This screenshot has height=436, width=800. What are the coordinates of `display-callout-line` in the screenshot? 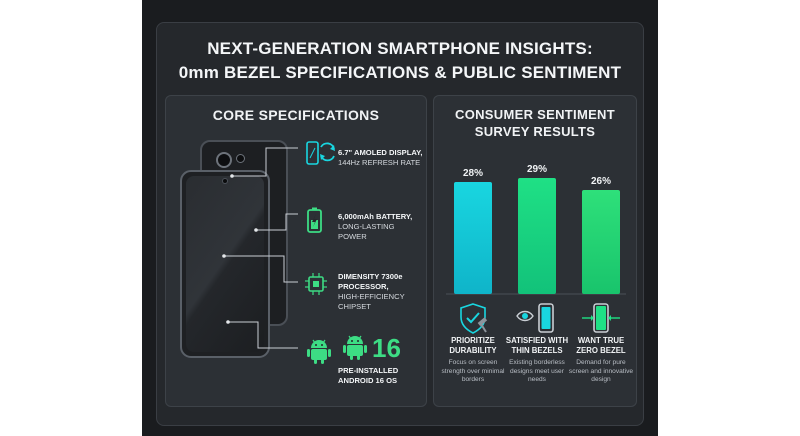 It's located at (265, 162).